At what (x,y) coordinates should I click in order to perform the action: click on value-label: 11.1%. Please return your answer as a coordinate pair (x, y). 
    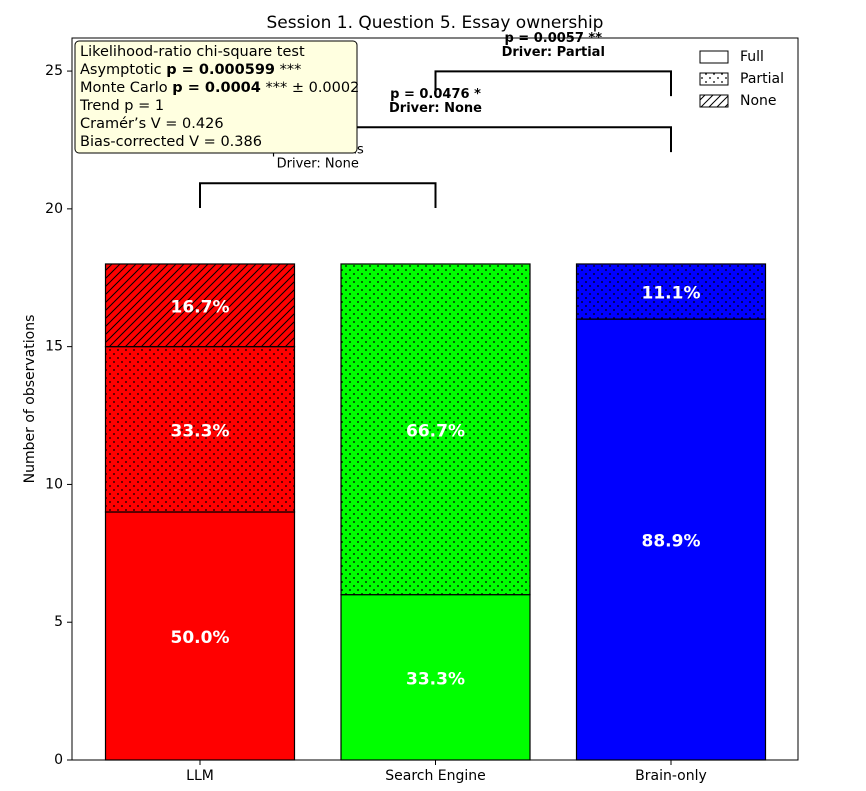
    Looking at the image, I should click on (671, 294).